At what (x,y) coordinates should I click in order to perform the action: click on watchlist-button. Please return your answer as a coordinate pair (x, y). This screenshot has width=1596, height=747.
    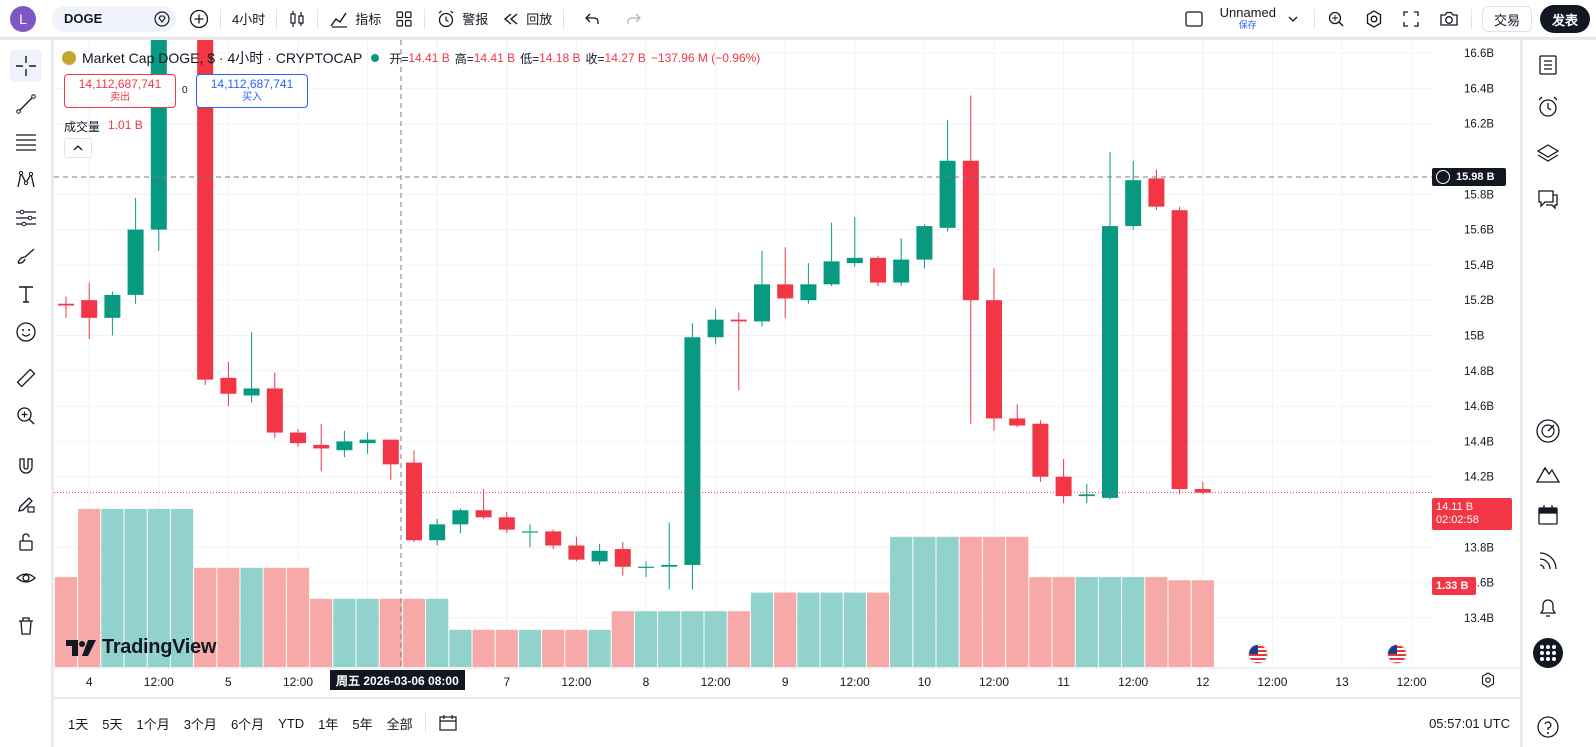
    Looking at the image, I should click on (1548, 65).